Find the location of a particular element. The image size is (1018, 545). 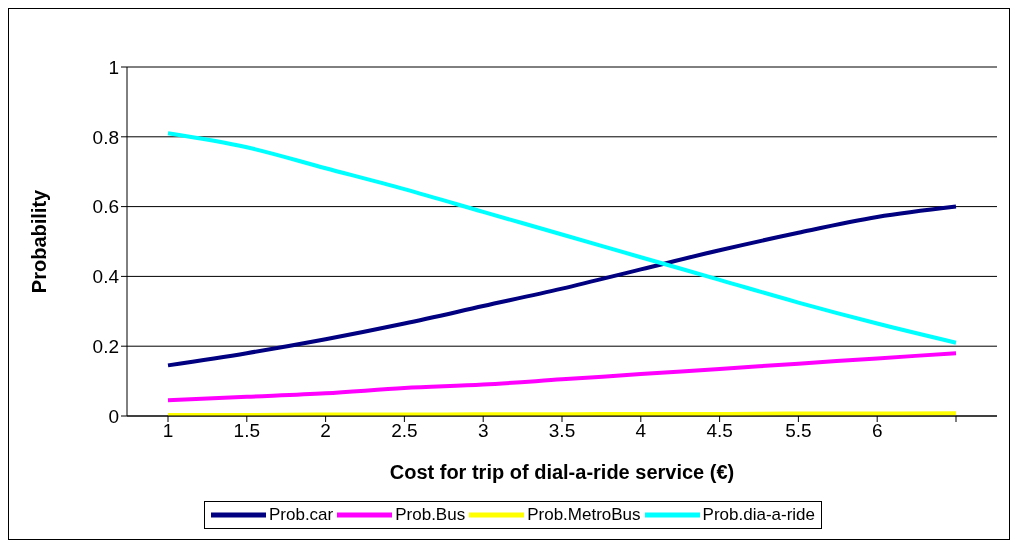

legend-label: Prob.Bus is located at coordinates (430, 515).